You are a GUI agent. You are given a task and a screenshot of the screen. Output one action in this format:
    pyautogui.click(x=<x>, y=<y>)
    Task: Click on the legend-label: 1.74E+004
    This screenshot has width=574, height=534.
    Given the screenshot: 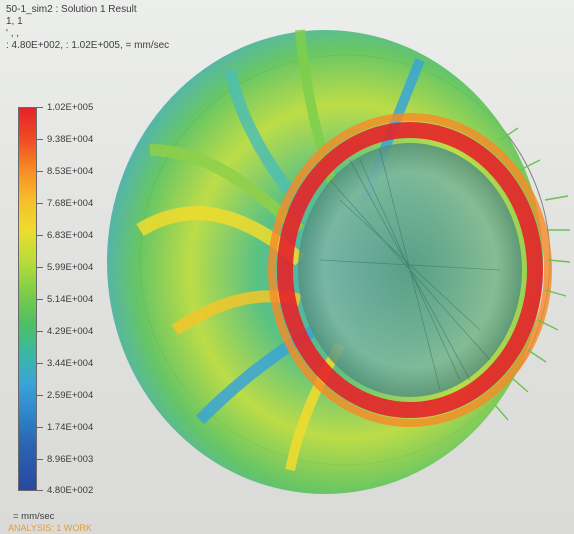 What is the action you would take?
    pyautogui.click(x=70, y=427)
    